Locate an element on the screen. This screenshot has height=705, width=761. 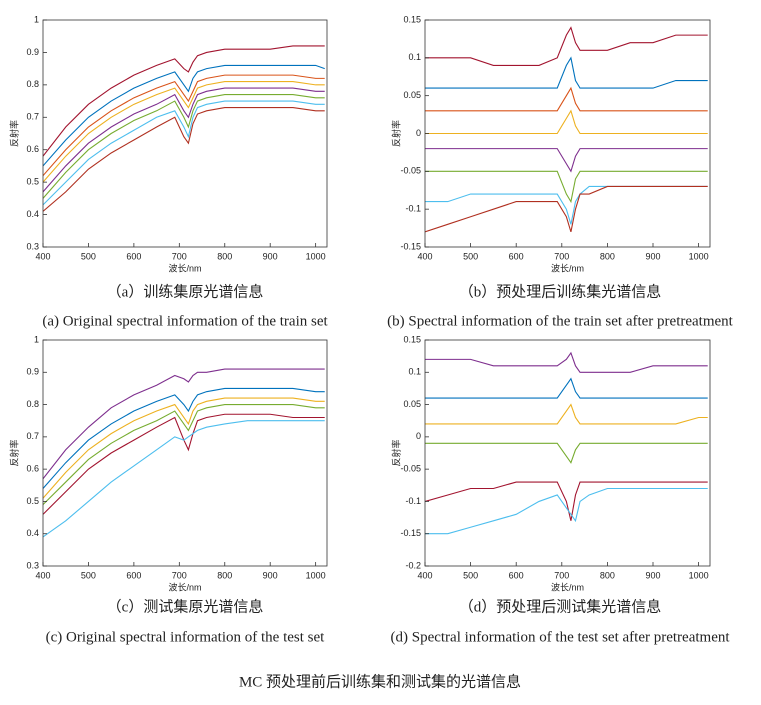
caption-cn: （a）训练集原光谱信息 is located at coordinates (185, 291).